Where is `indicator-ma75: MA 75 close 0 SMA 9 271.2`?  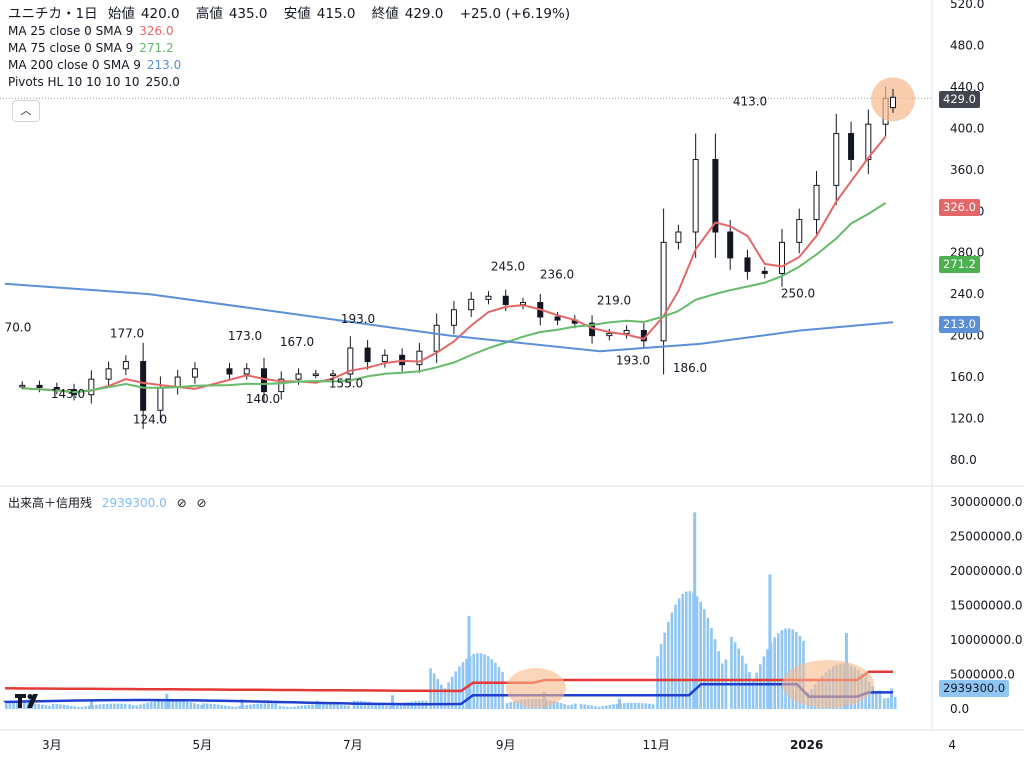 indicator-ma75: MA 75 close 0 SMA 9 271.2 is located at coordinates (91, 48).